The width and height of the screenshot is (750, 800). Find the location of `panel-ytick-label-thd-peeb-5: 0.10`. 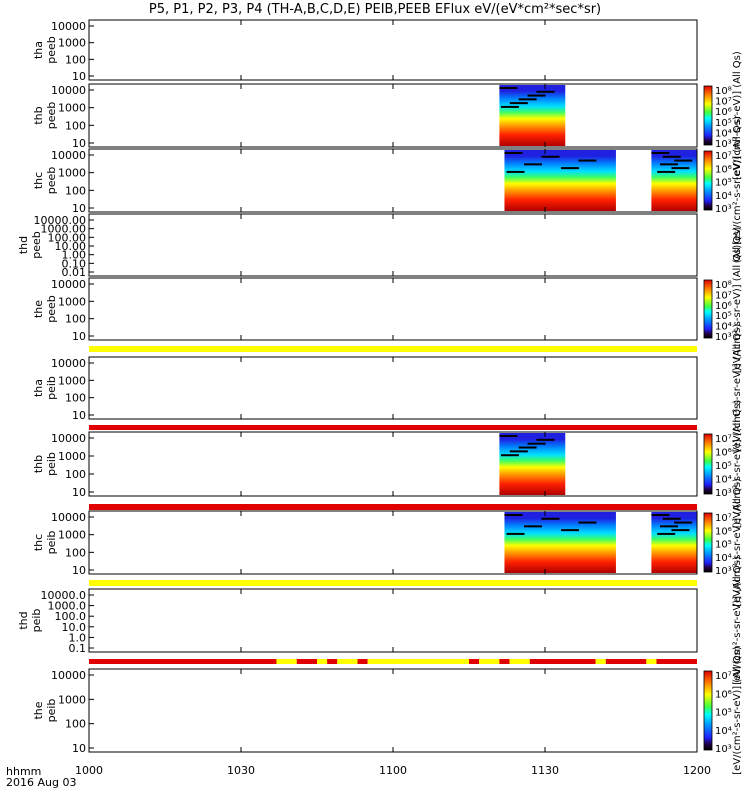

panel-ytick-label-thd-peeb-5: 0.10 is located at coordinates (74, 263).